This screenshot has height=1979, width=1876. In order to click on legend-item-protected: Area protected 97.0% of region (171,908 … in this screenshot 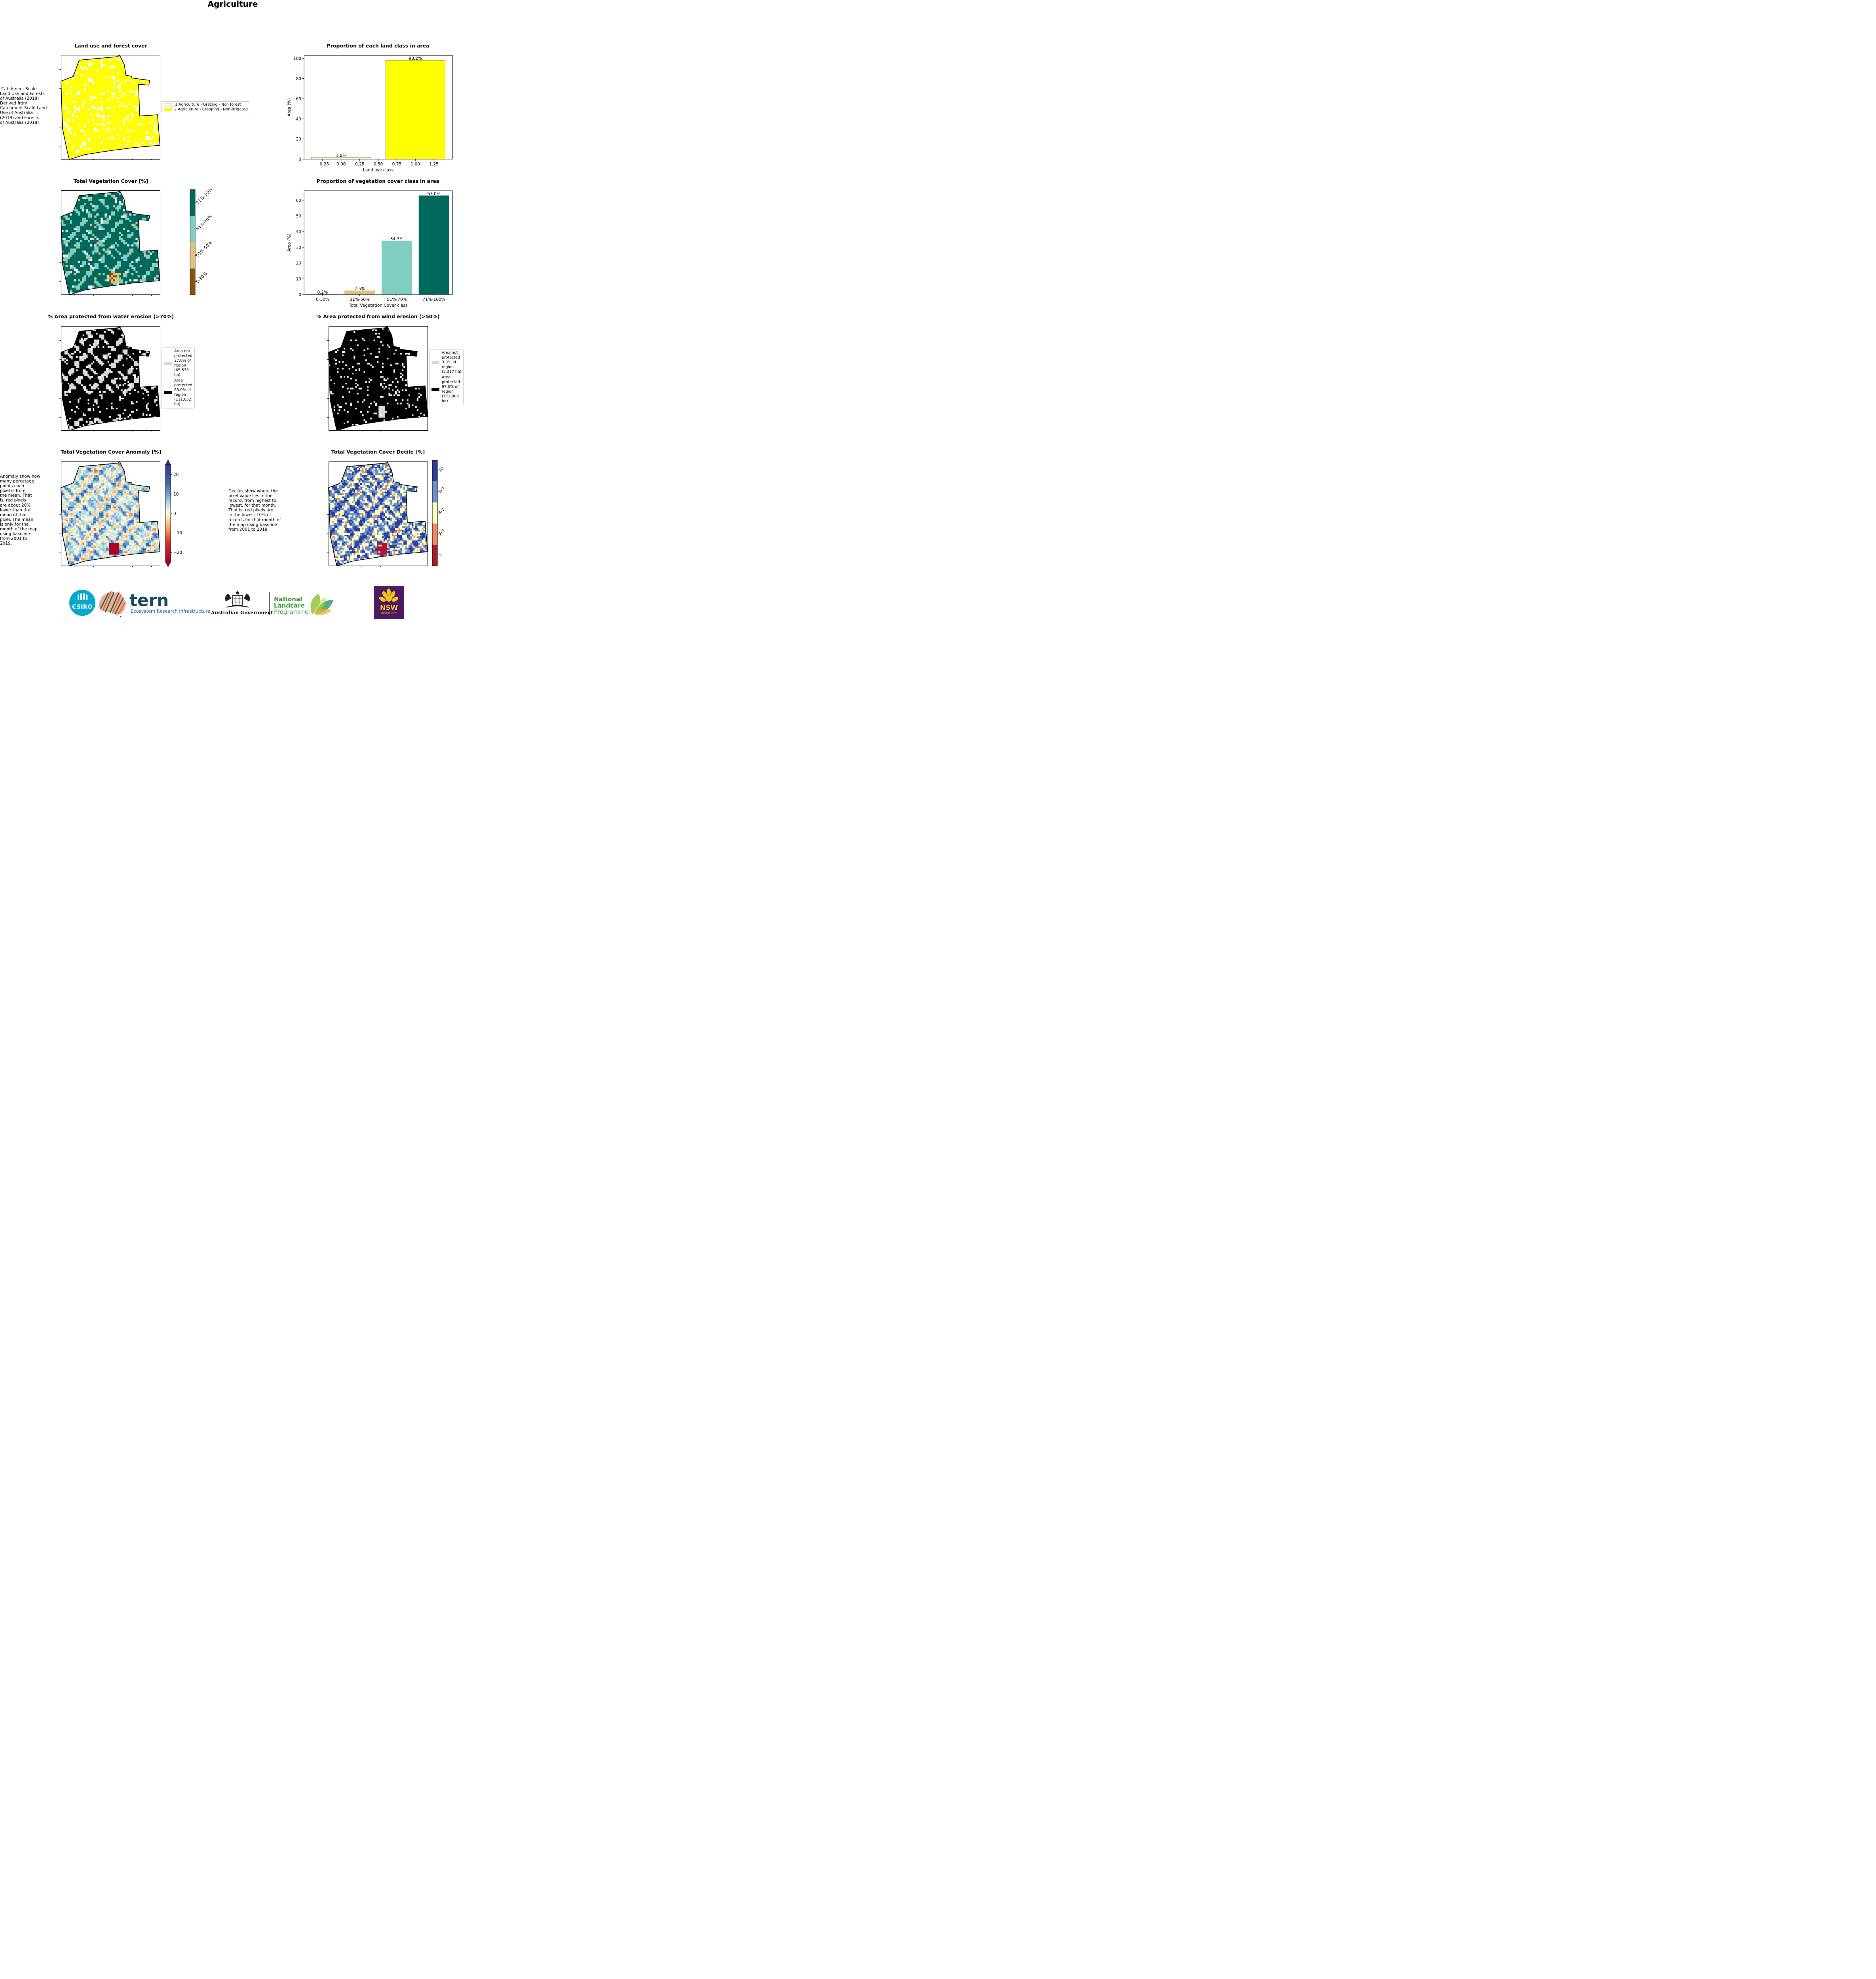, I will do `click(446, 389)`.